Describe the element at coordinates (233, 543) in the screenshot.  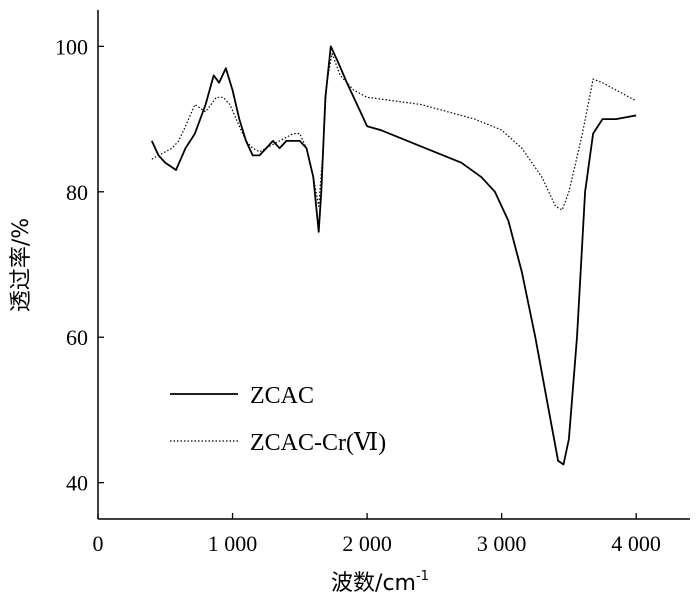
I see `x-tick-label-1: 1 000` at that location.